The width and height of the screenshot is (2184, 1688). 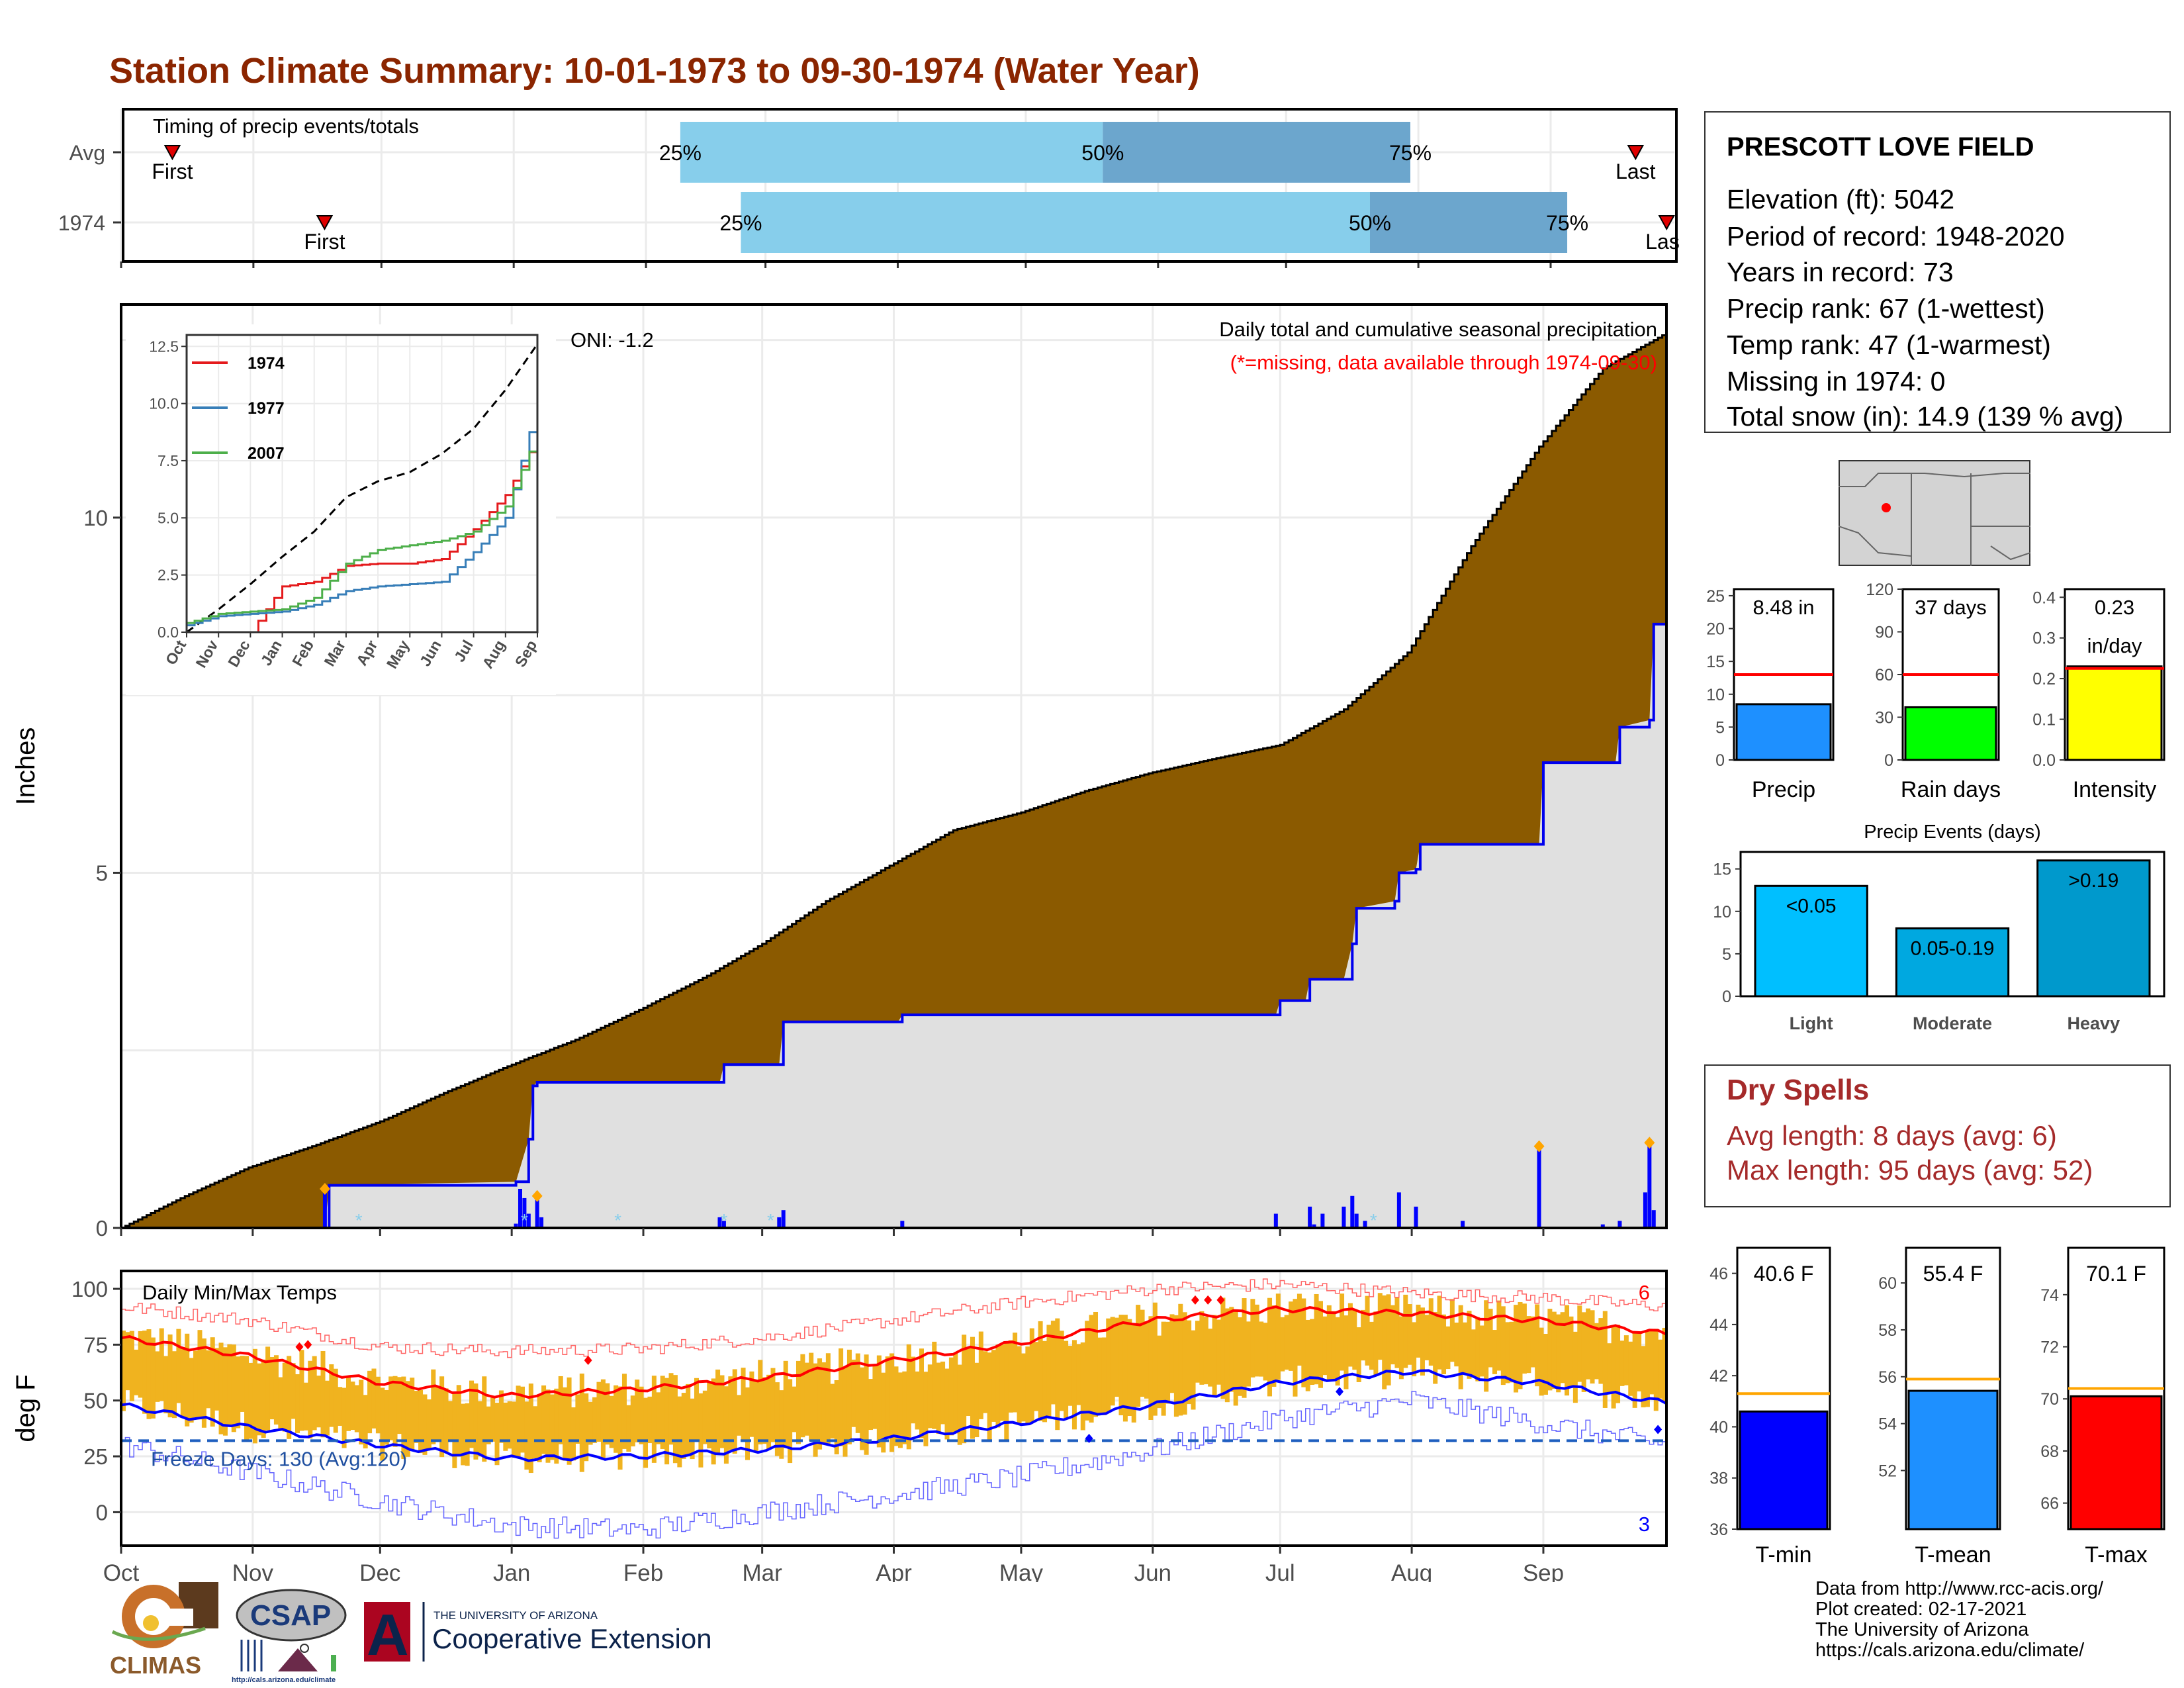 What do you see at coordinates (362, 483) in the screenshot?
I see `inset-plot-bg` at bounding box center [362, 483].